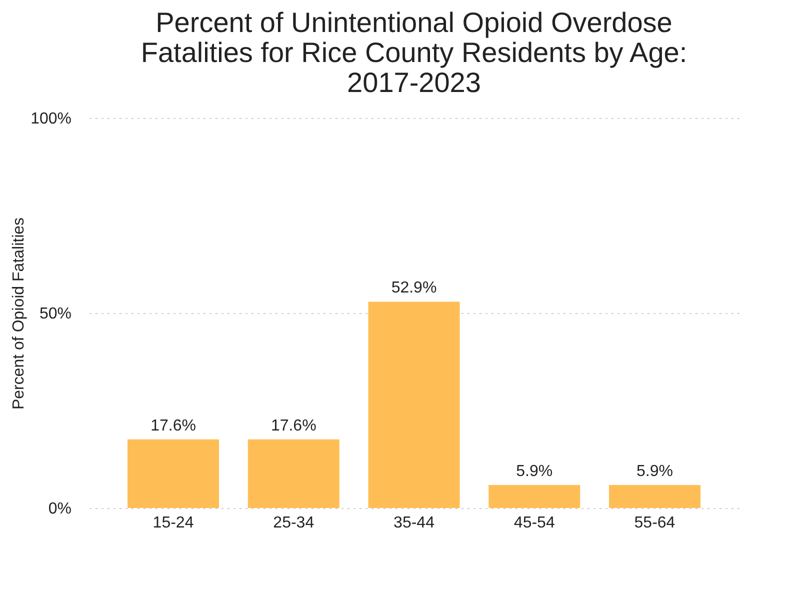 The width and height of the screenshot is (786, 602). I want to click on x-tick-label: 15-24, so click(173, 523).